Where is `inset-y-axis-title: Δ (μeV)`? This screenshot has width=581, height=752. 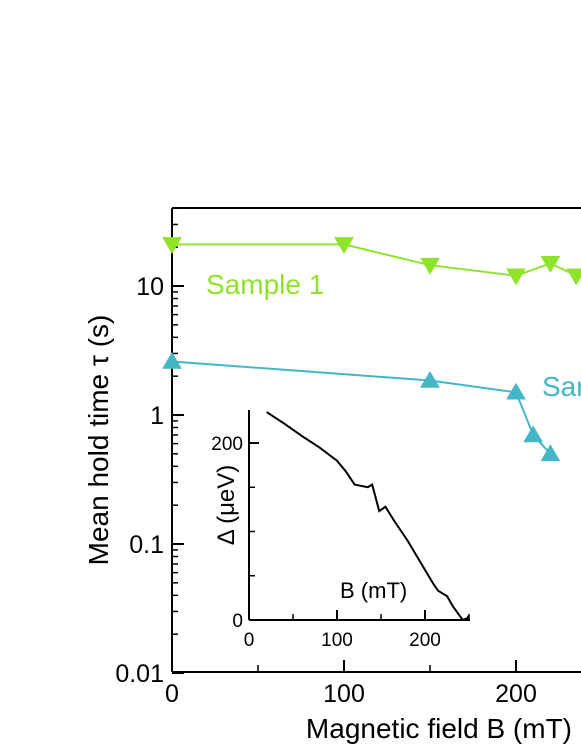
inset-y-axis-title: Δ (μeV) is located at coordinates (226, 505).